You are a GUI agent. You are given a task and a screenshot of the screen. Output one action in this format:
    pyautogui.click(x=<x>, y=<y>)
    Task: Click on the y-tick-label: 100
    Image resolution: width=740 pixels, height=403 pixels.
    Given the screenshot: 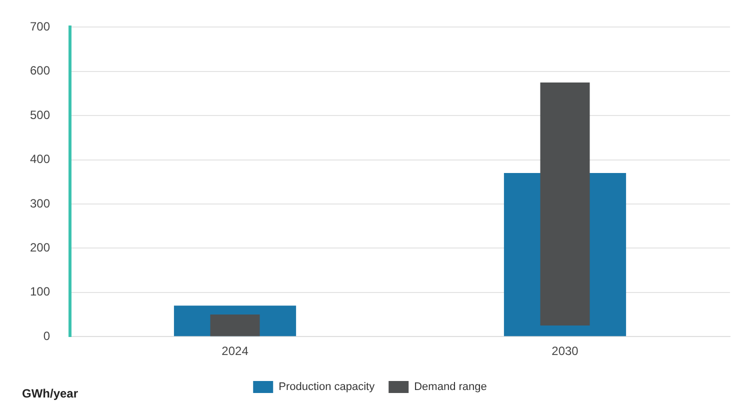 What is the action you would take?
    pyautogui.click(x=40, y=291)
    